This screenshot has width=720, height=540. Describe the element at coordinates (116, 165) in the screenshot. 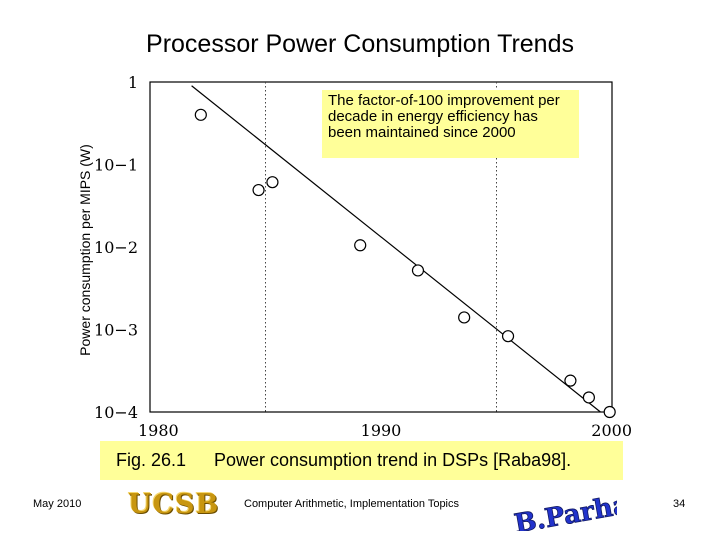

I see `y-tick-label: 10−1` at that location.